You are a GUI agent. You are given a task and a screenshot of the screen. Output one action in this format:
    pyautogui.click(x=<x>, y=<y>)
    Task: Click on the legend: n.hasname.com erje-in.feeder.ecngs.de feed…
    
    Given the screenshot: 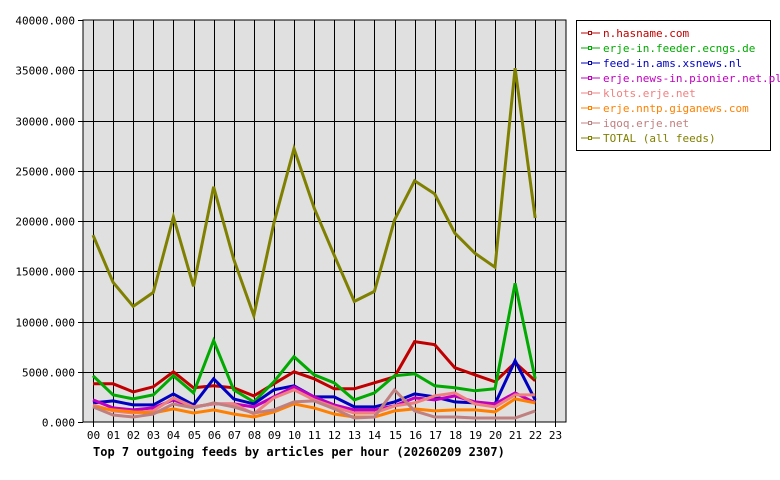 What is the action you would take?
    pyautogui.click(x=678, y=85)
    